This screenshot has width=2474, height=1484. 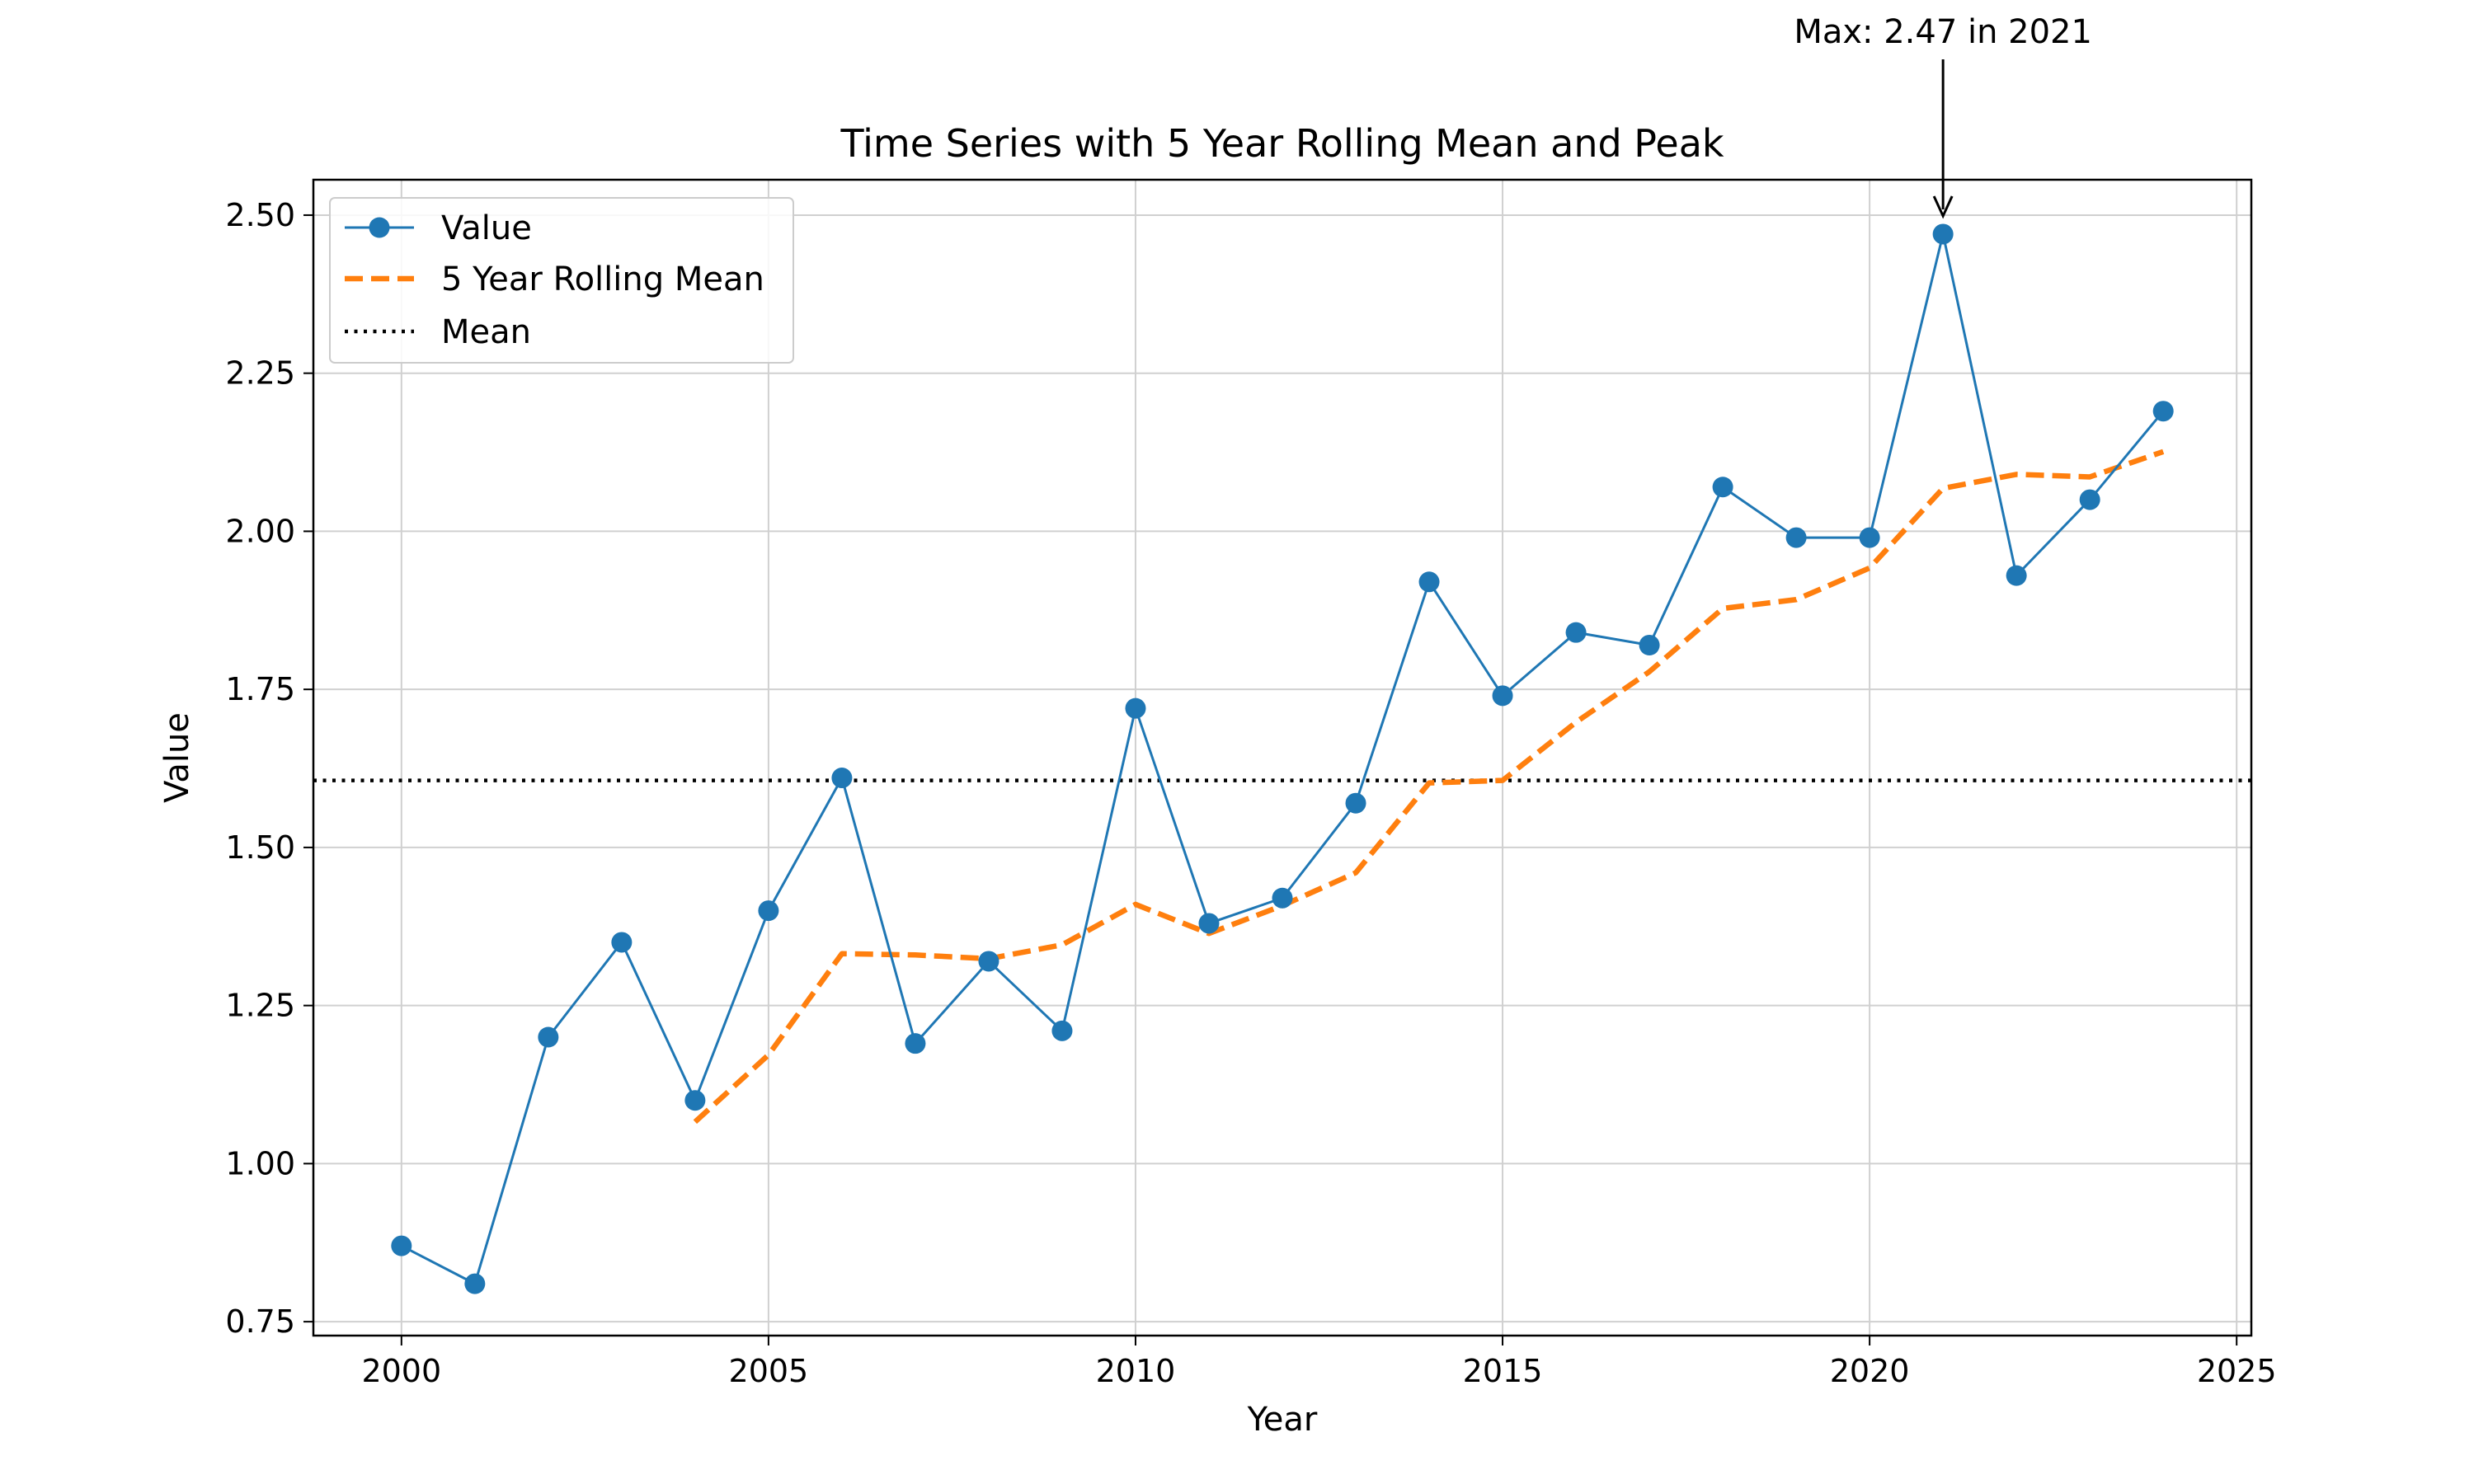 I want to click on y-tick-label: 0.75, so click(x=260, y=1321).